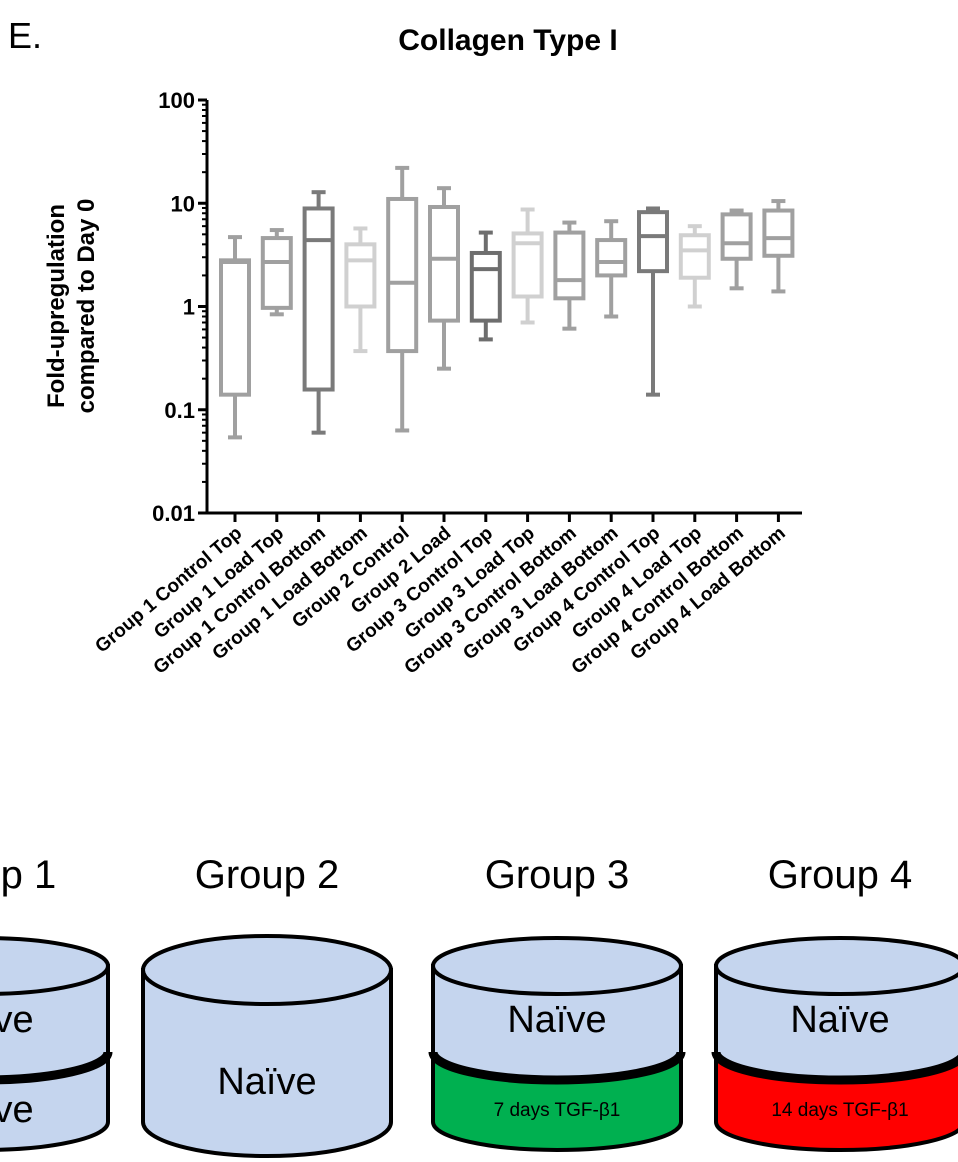 Image resolution: width=958 pixels, height=1162 pixels. I want to click on y-tick-label: 0.1, so click(179, 410).